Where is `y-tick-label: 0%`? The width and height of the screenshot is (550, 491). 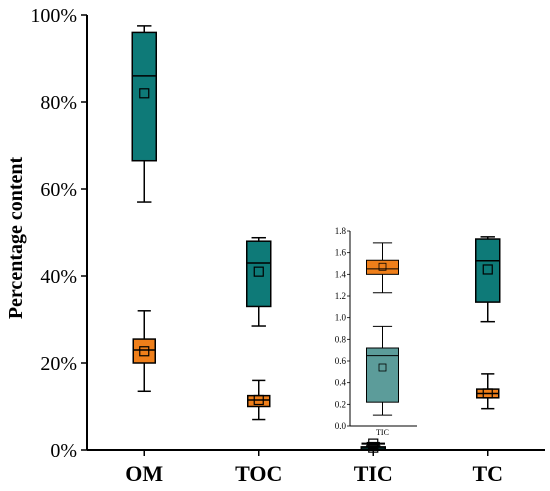
y-tick-label: 0% is located at coordinates (63, 451).